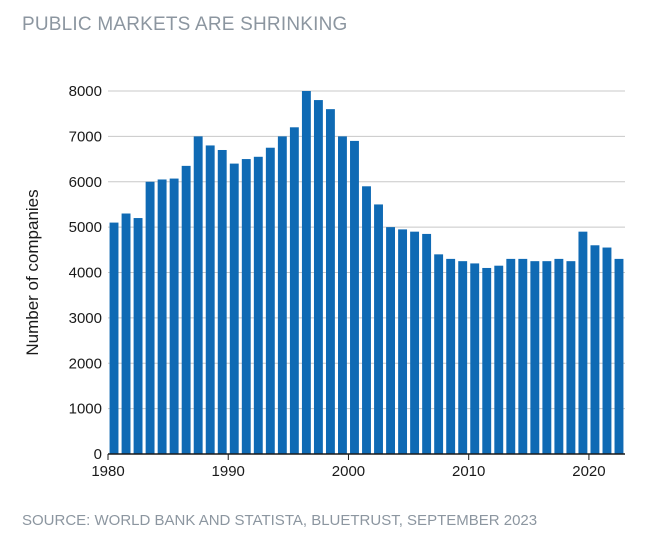 The width and height of the screenshot is (655, 549). I want to click on y-tick-label-4000: 4000, so click(85, 273).